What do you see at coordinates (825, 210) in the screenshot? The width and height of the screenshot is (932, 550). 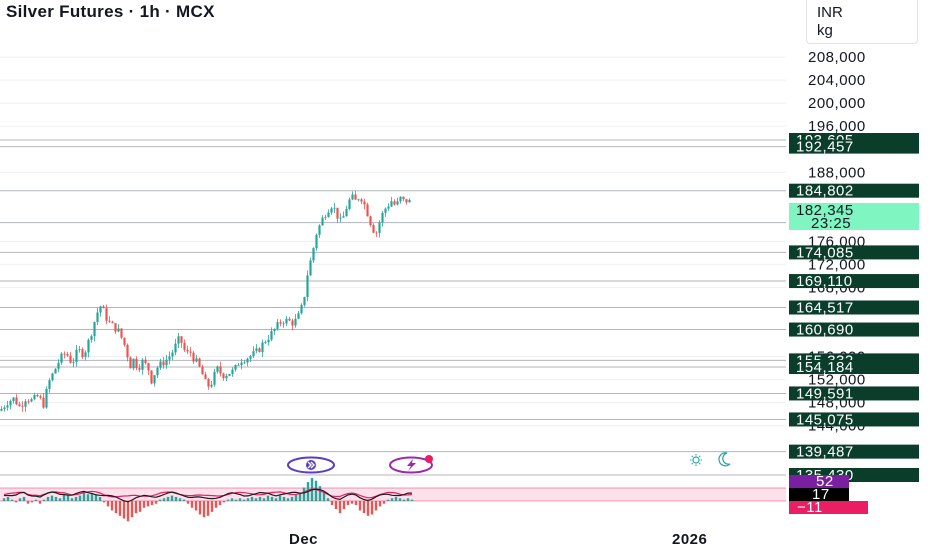 I see `last-price-value: 182,345` at bounding box center [825, 210].